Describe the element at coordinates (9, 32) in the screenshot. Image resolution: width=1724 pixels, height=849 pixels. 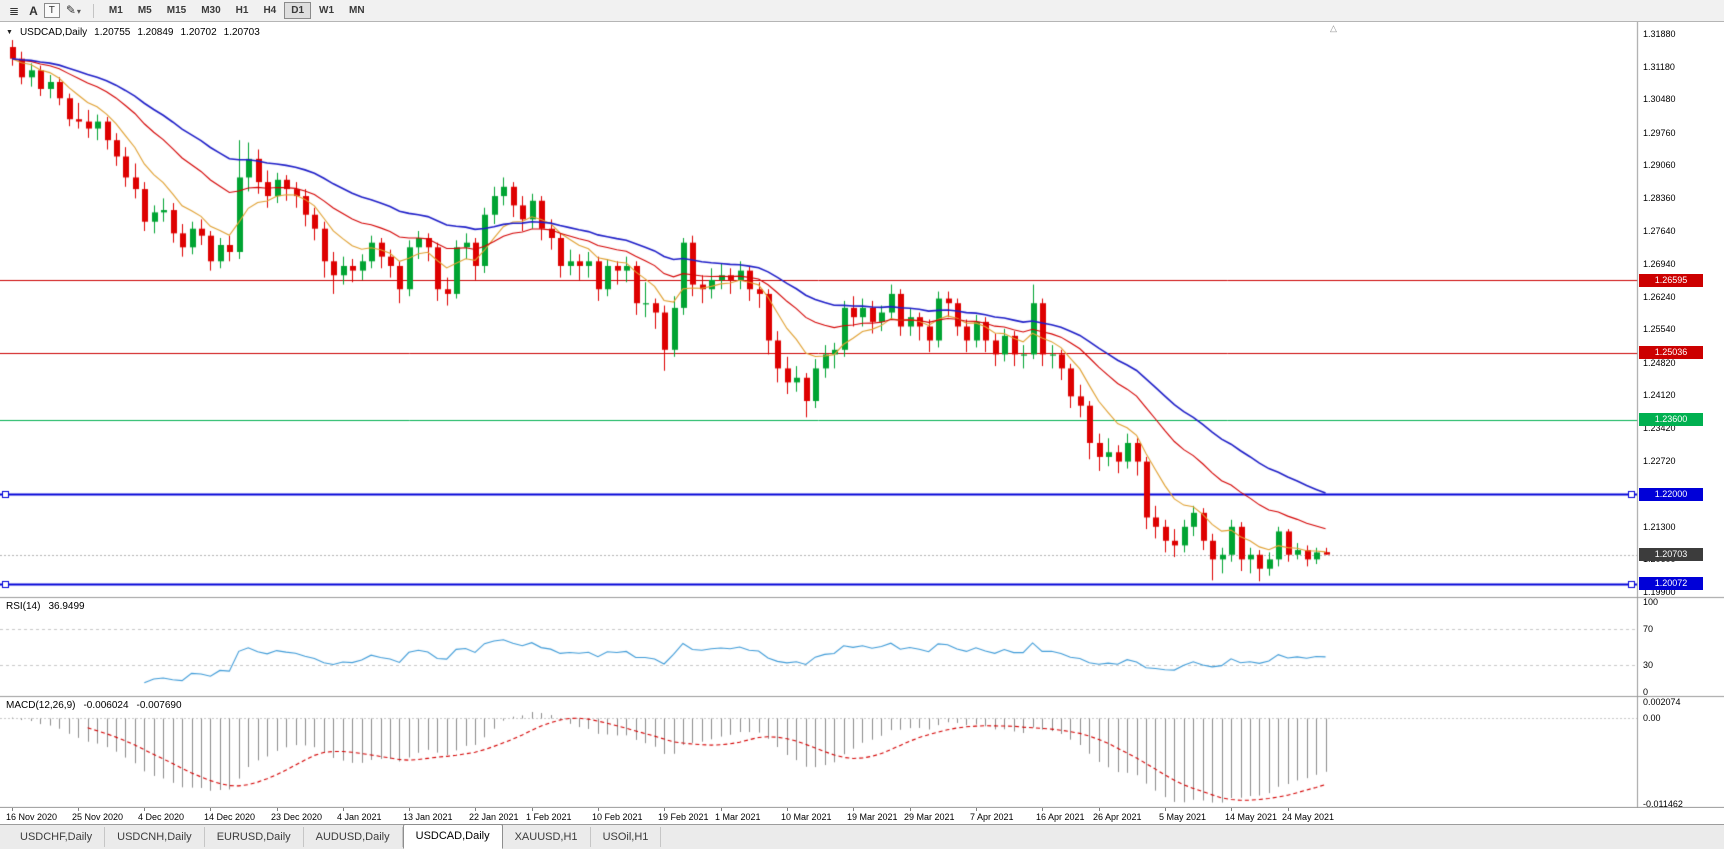
I see `chart-dropdown-icon: ▼` at that location.